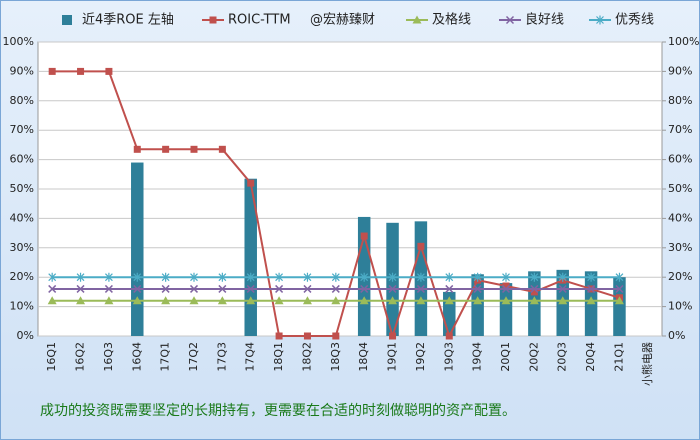 This screenshot has height=440, width=700. I want to click on legend-swatch, so click(67, 20).